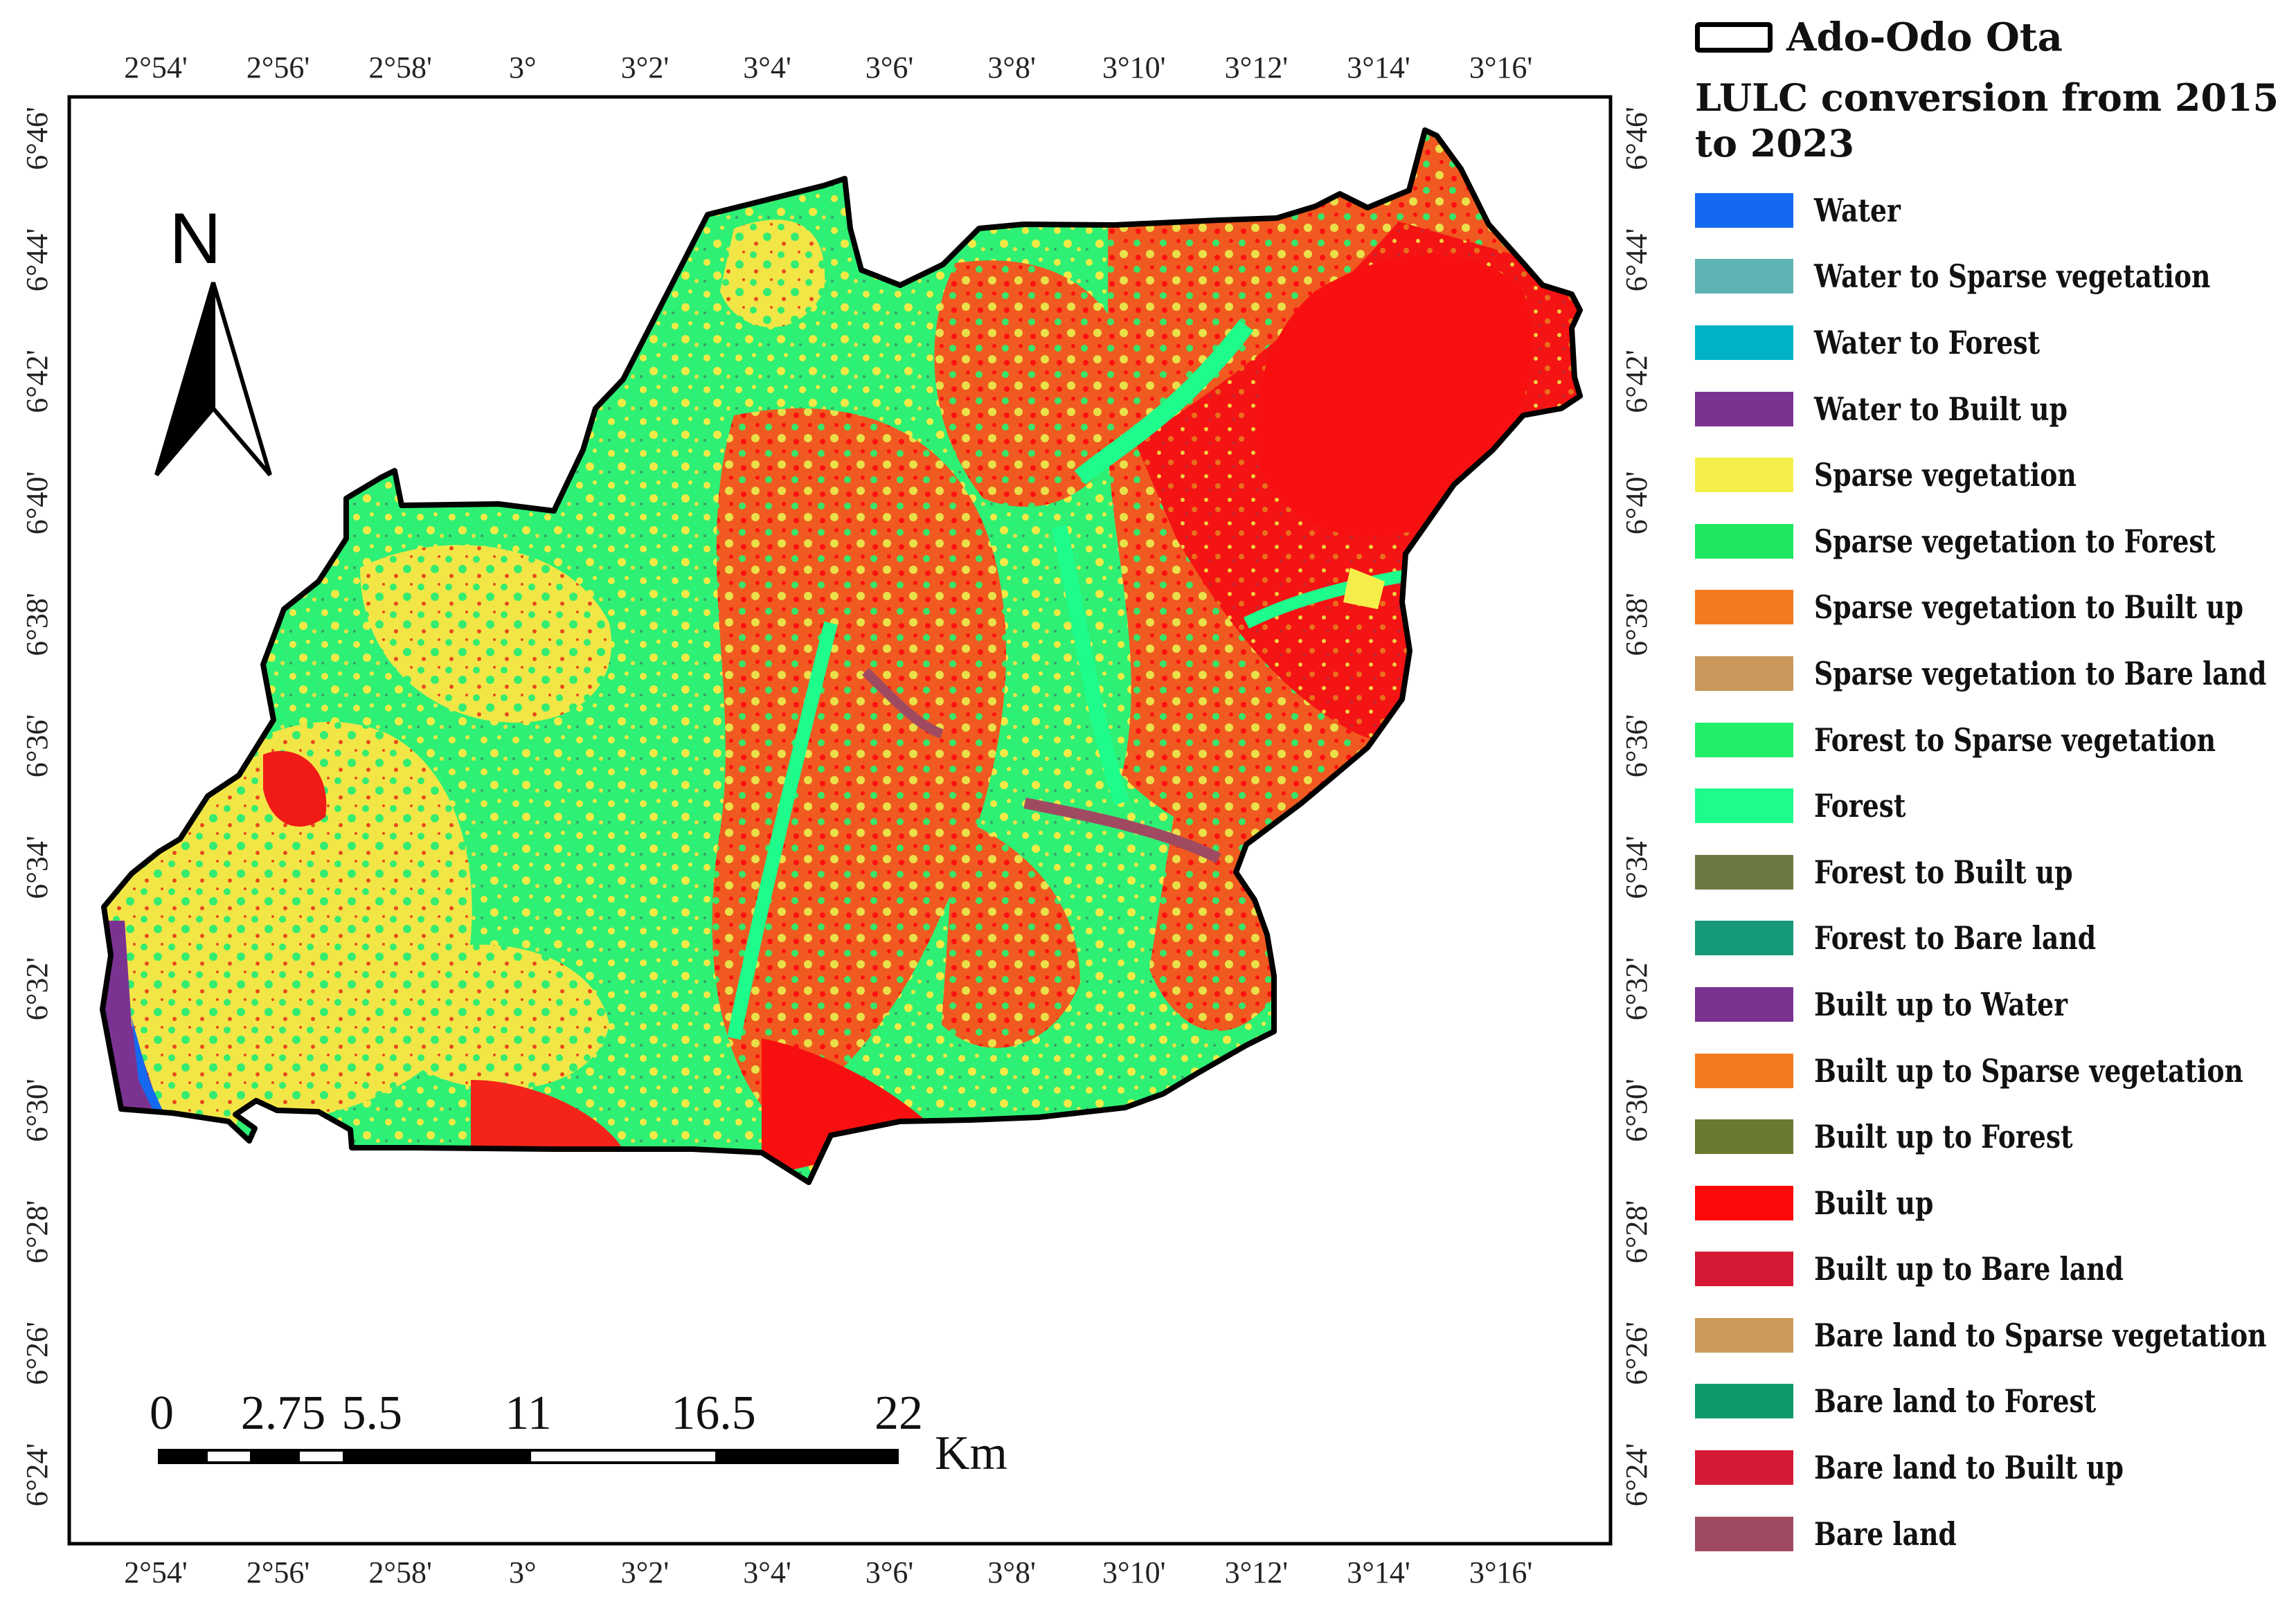  I want to click on bottom-tick-label: 2°54', so click(156, 1572).